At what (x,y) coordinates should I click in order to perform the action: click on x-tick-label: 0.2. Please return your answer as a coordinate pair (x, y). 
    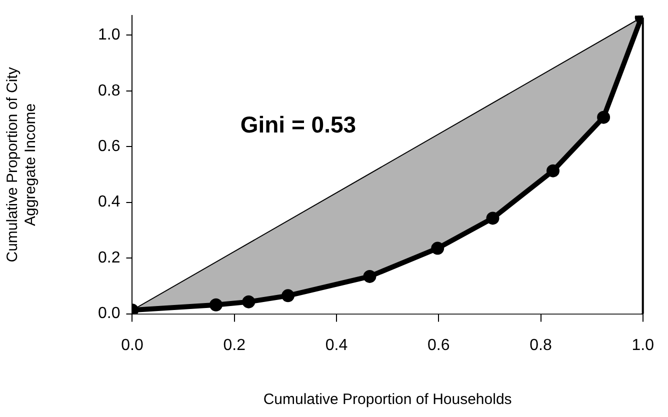
    Looking at the image, I should click on (234, 345).